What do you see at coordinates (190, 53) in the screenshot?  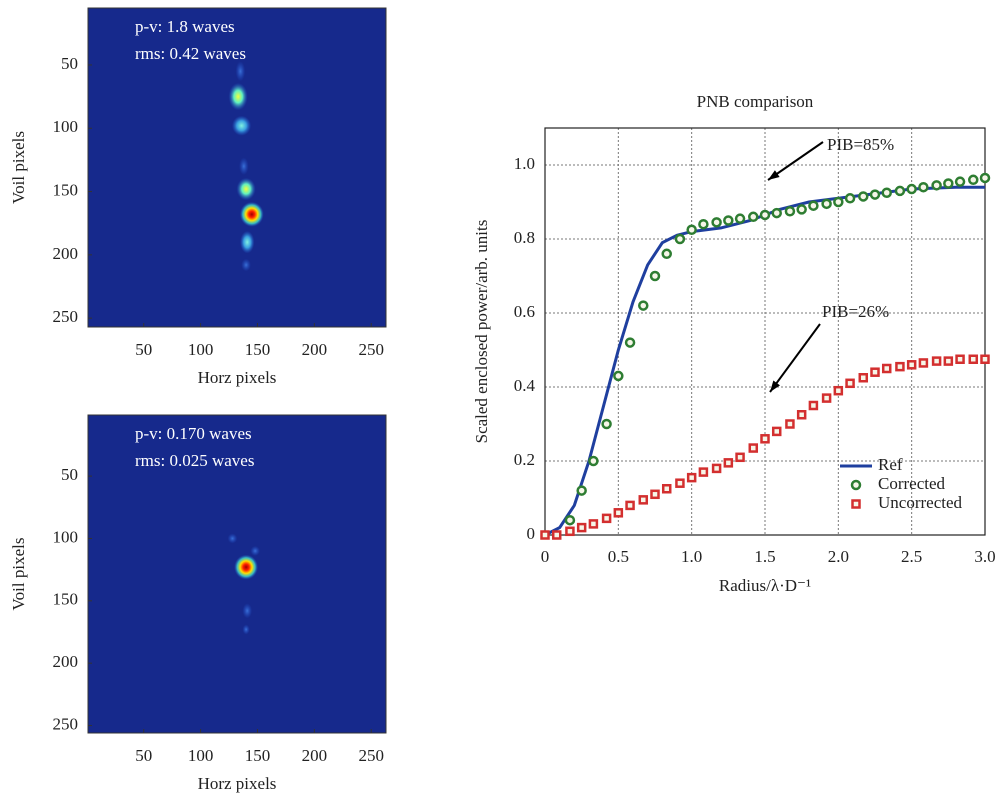 I see `annotation: rms: 0.42 waves` at bounding box center [190, 53].